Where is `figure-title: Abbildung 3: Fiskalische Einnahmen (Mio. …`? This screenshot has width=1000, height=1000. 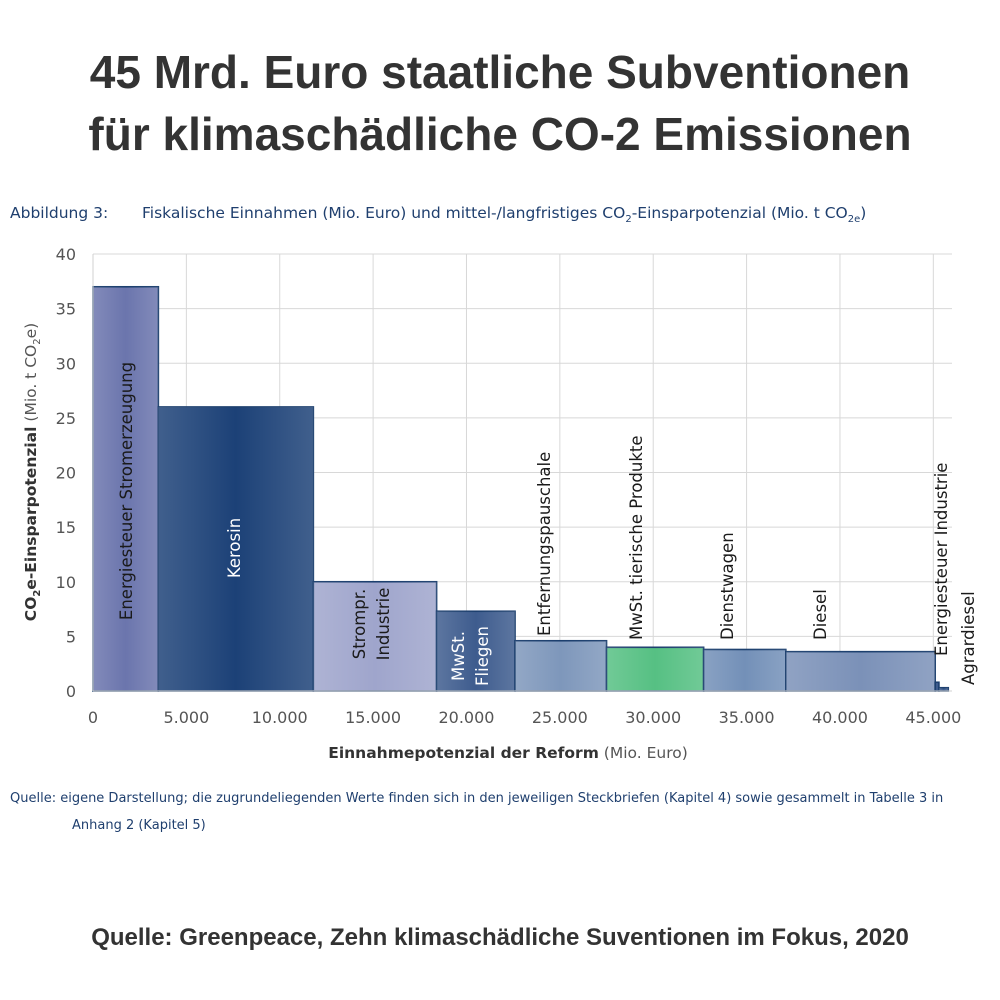
figure-title: Abbildung 3: Fiskalische Einnahmen (Mio. … is located at coordinates (438, 214).